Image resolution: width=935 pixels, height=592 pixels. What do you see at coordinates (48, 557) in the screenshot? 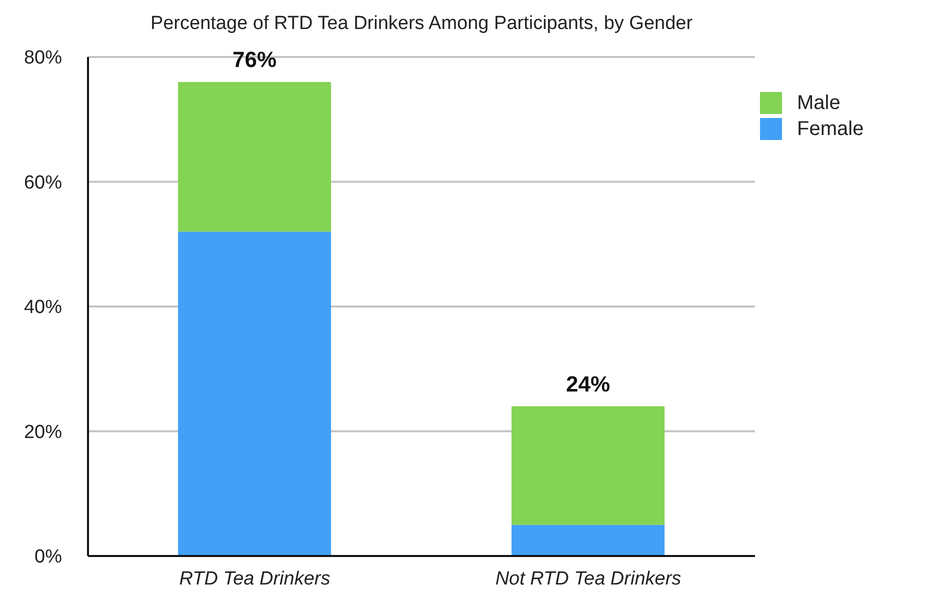
I see `y-tick-label: 0%` at bounding box center [48, 557].